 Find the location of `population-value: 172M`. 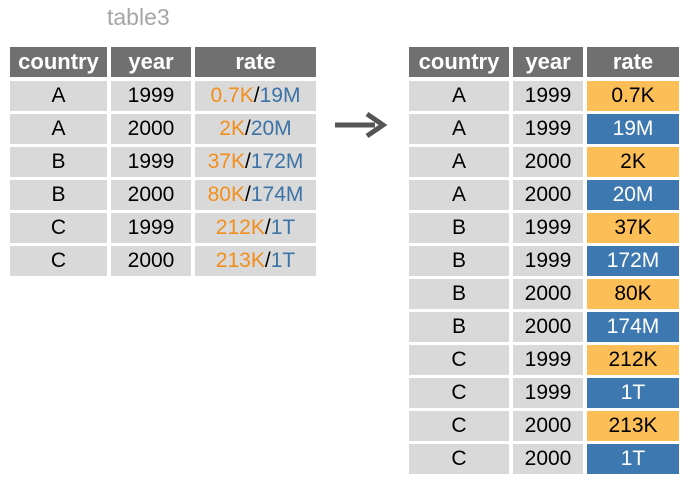

population-value: 172M is located at coordinates (277, 161).